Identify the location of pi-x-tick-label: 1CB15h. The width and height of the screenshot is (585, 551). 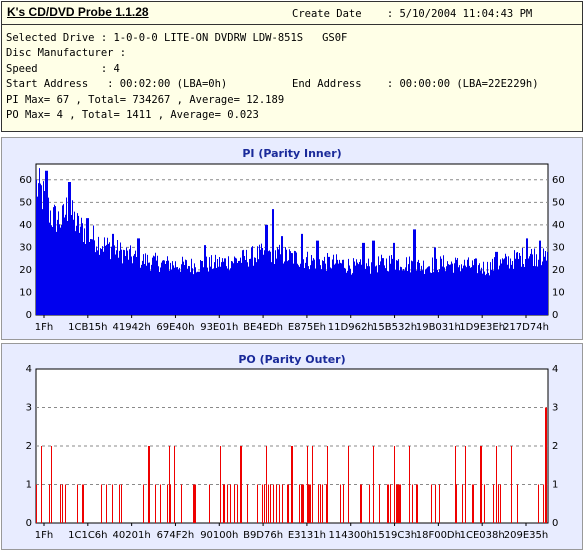
(87, 327).